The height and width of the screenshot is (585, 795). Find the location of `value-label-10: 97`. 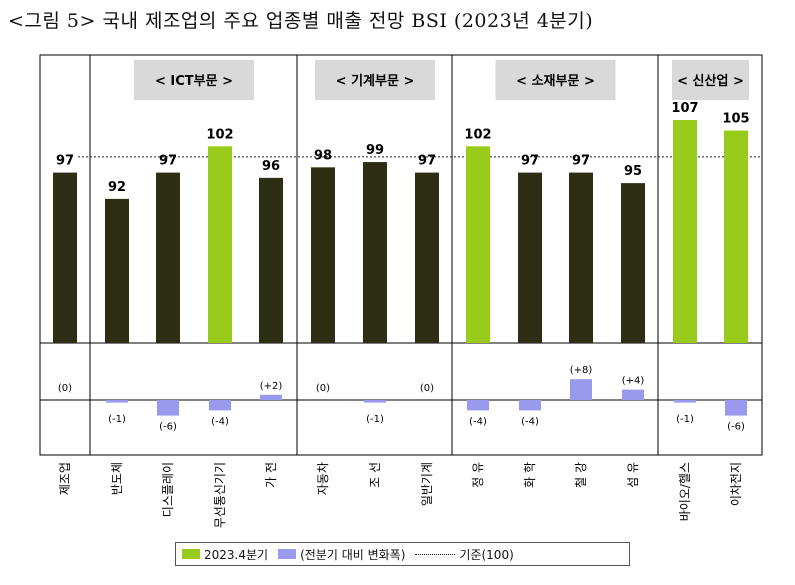

value-label-10: 97 is located at coordinates (581, 161).